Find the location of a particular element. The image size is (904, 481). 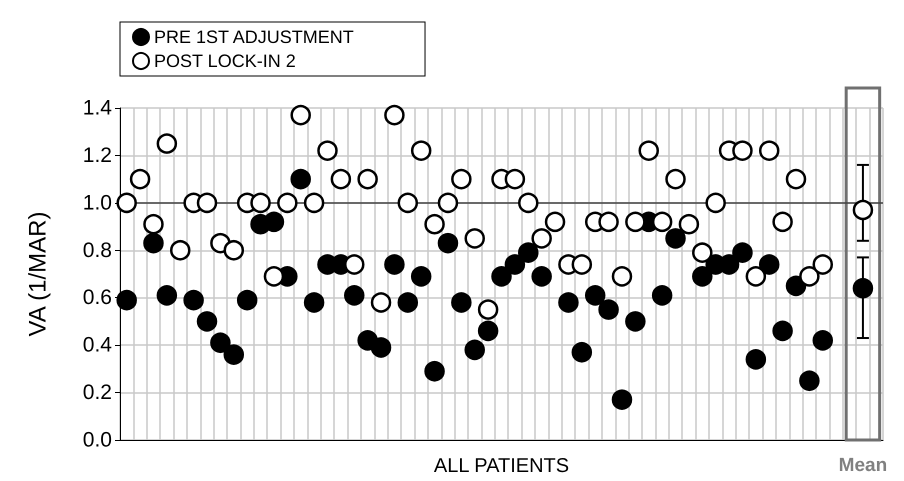

legend-label: PRE 1ST ADJUSTMENT is located at coordinates (254, 37).